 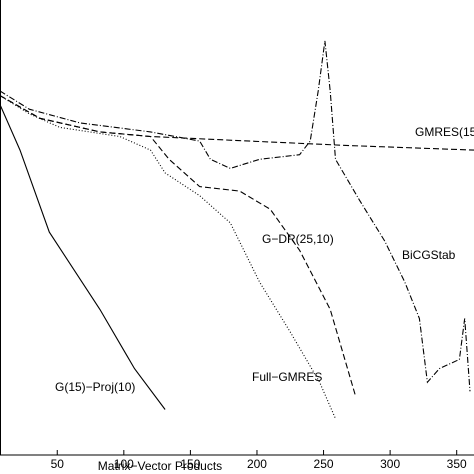 What do you see at coordinates (390, 464) in the screenshot?
I see `x-tick-label: 300` at bounding box center [390, 464].